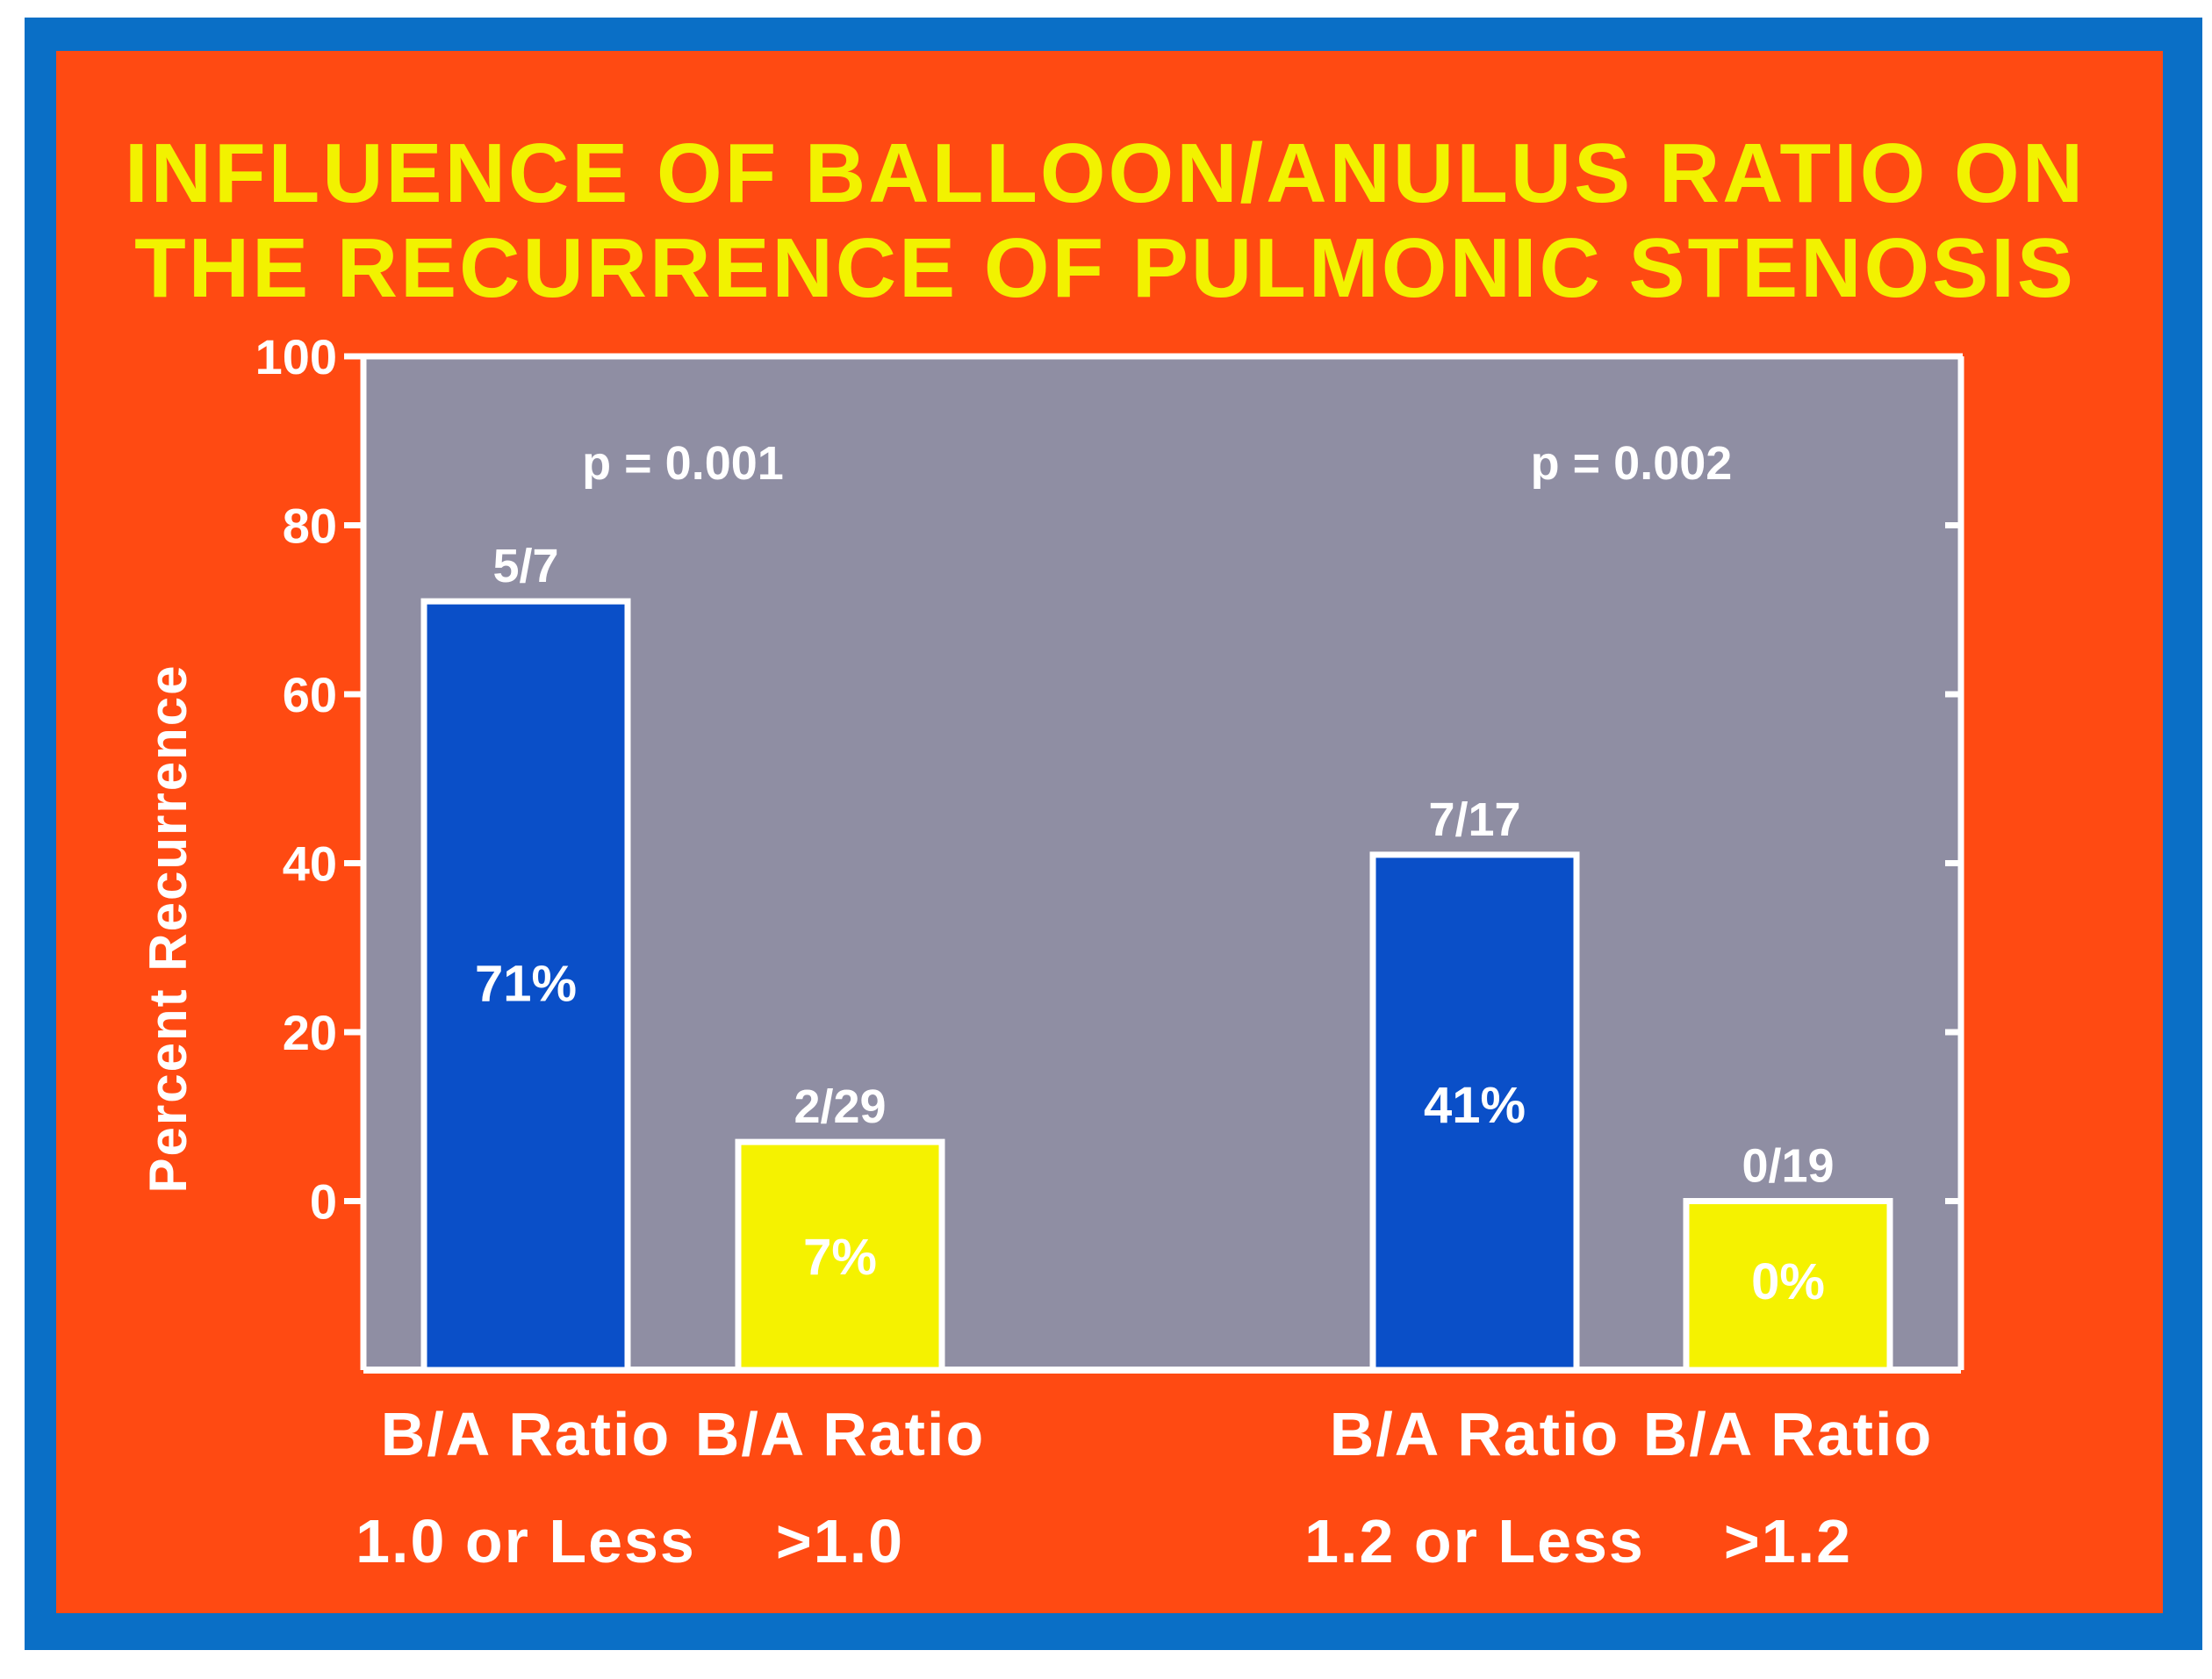  Describe the element at coordinates (296, 356) in the screenshot. I see `y-tick-label: 100` at that location.